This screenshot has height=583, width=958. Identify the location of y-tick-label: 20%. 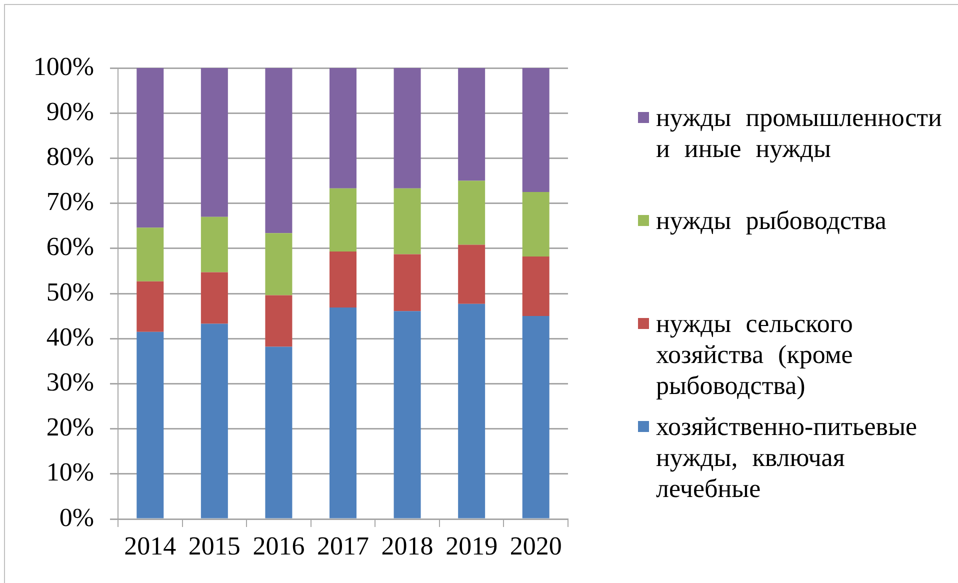
(70, 427).